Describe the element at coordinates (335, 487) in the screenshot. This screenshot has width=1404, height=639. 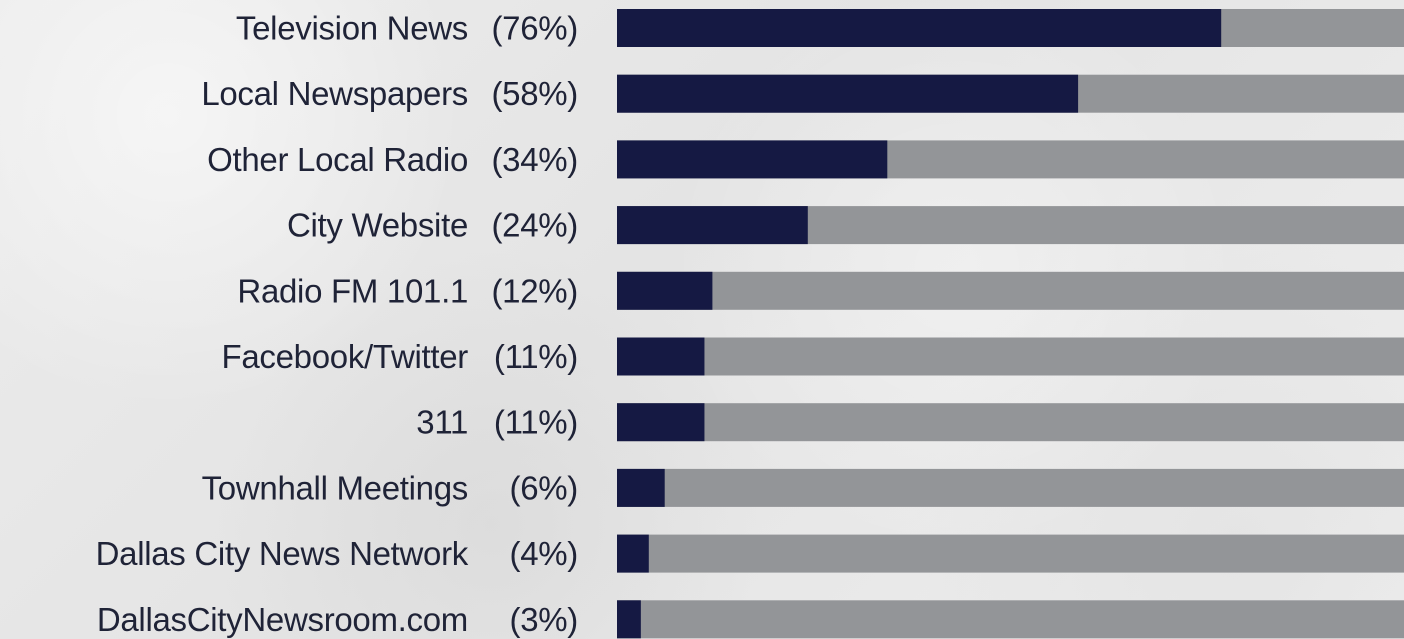
I see `category-label: Townhall Meetings` at that location.